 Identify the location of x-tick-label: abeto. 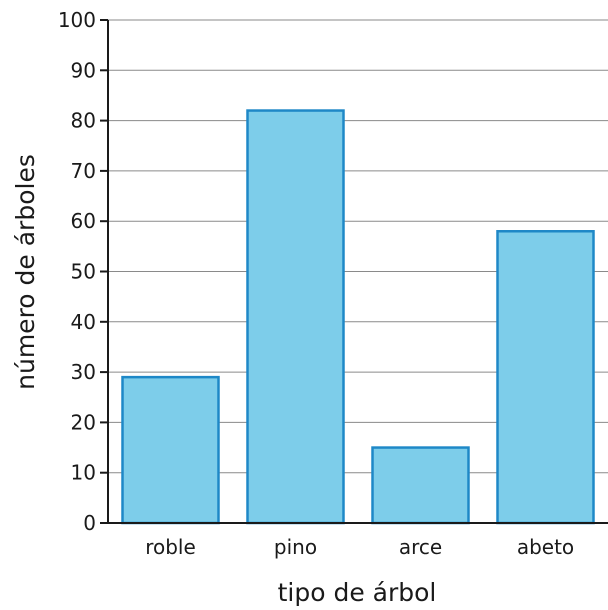
(545, 547).